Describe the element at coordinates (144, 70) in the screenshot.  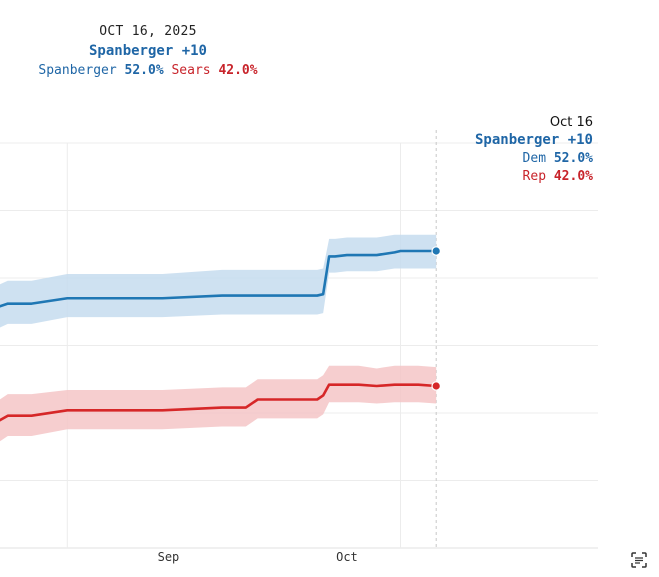
I see `summary-dem-value: 52.0%` at that location.